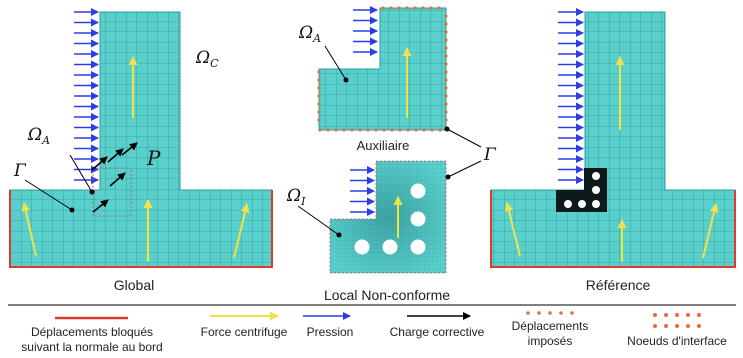 Image resolution: width=743 pixels, height=358 pixels. What do you see at coordinates (134, 285) in the screenshot?
I see `global-caption: Global` at bounding box center [134, 285].